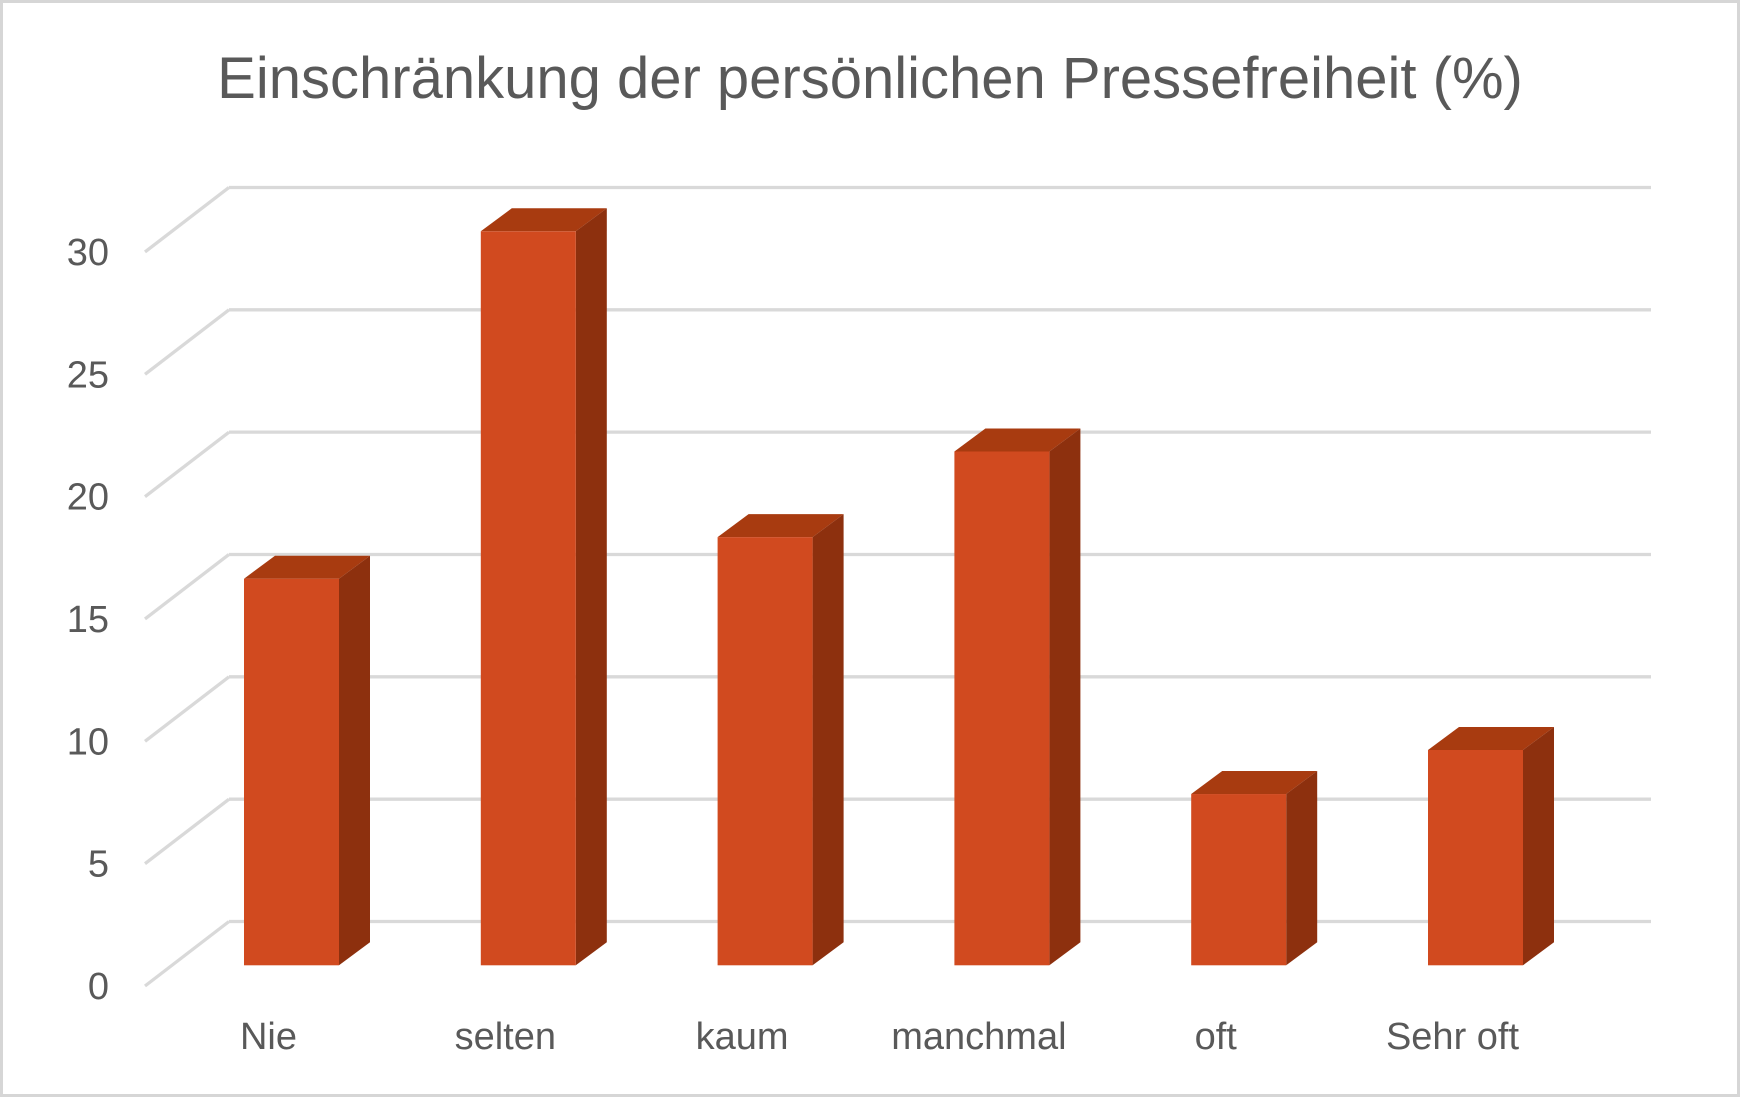 The image size is (1740, 1097). I want to click on x-category-label-kaum: kaum, so click(742, 1037).